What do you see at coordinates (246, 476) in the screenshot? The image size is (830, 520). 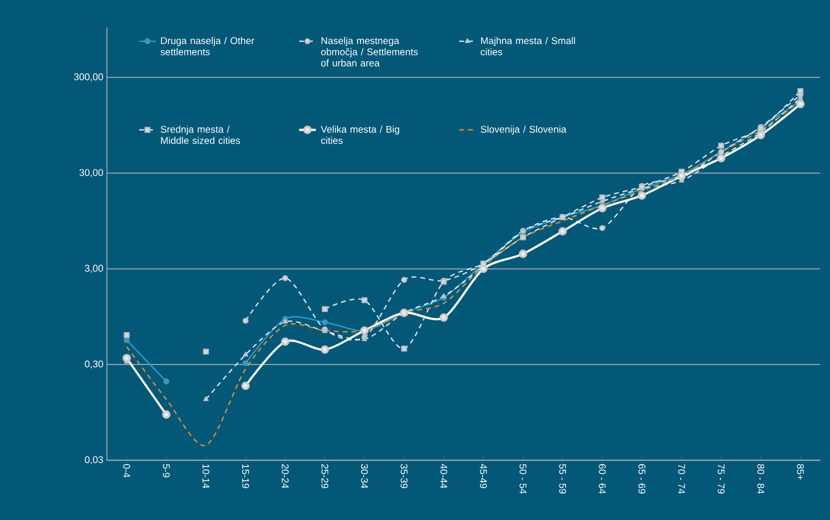 I see `x-tick-label: 15-19` at bounding box center [246, 476].